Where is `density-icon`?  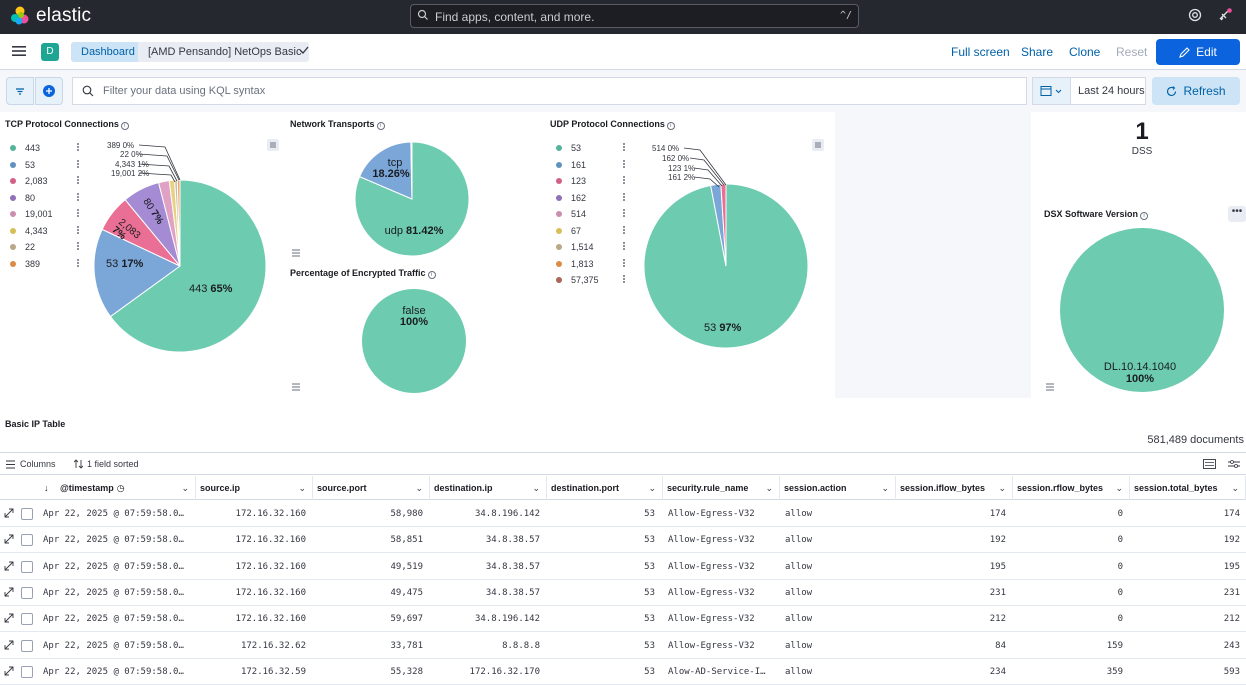
density-icon is located at coordinates (1209, 464).